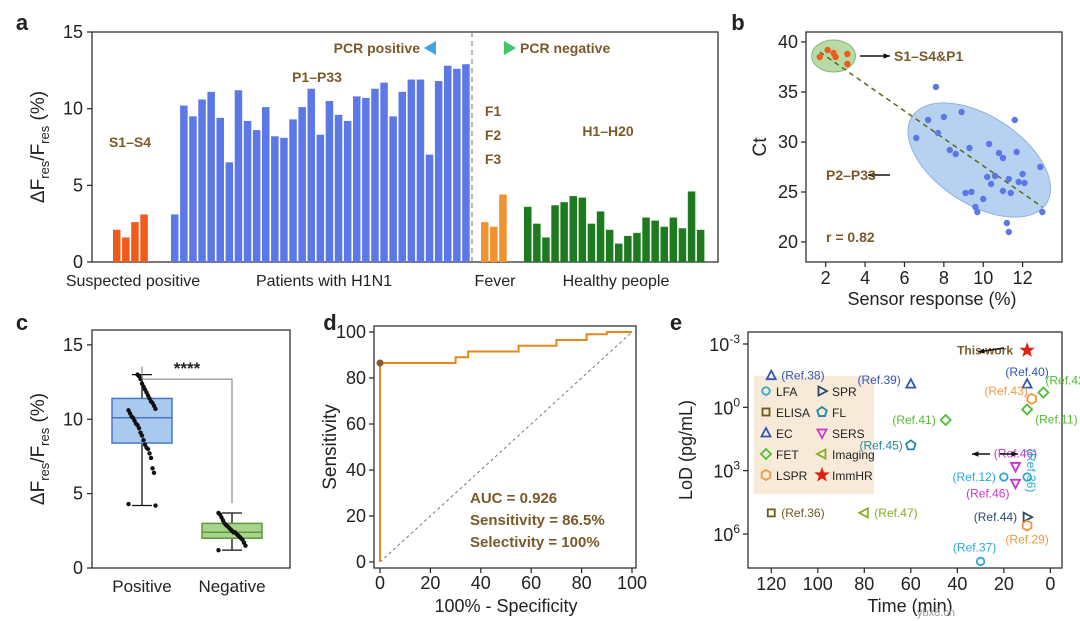  I want to click on panel-a-inner-label: F2, so click(493, 135).